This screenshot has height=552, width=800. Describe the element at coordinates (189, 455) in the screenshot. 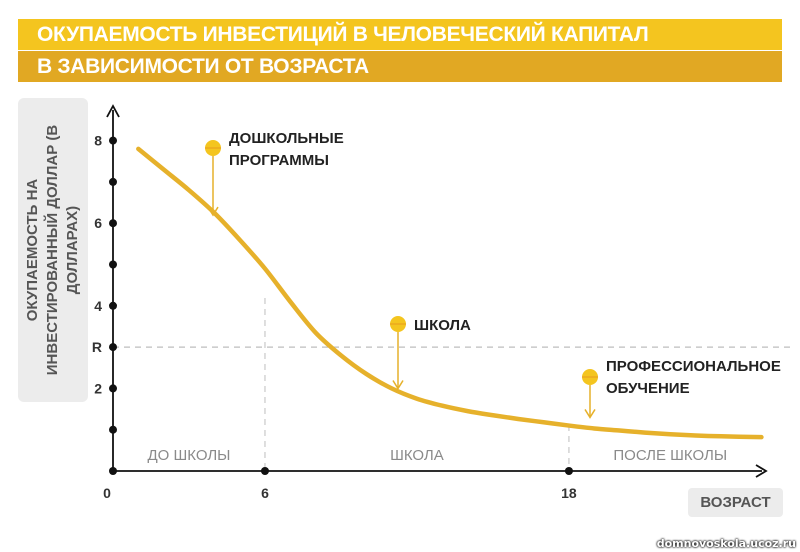

I see `stage-label: ДО ШКОЛЫ` at that location.